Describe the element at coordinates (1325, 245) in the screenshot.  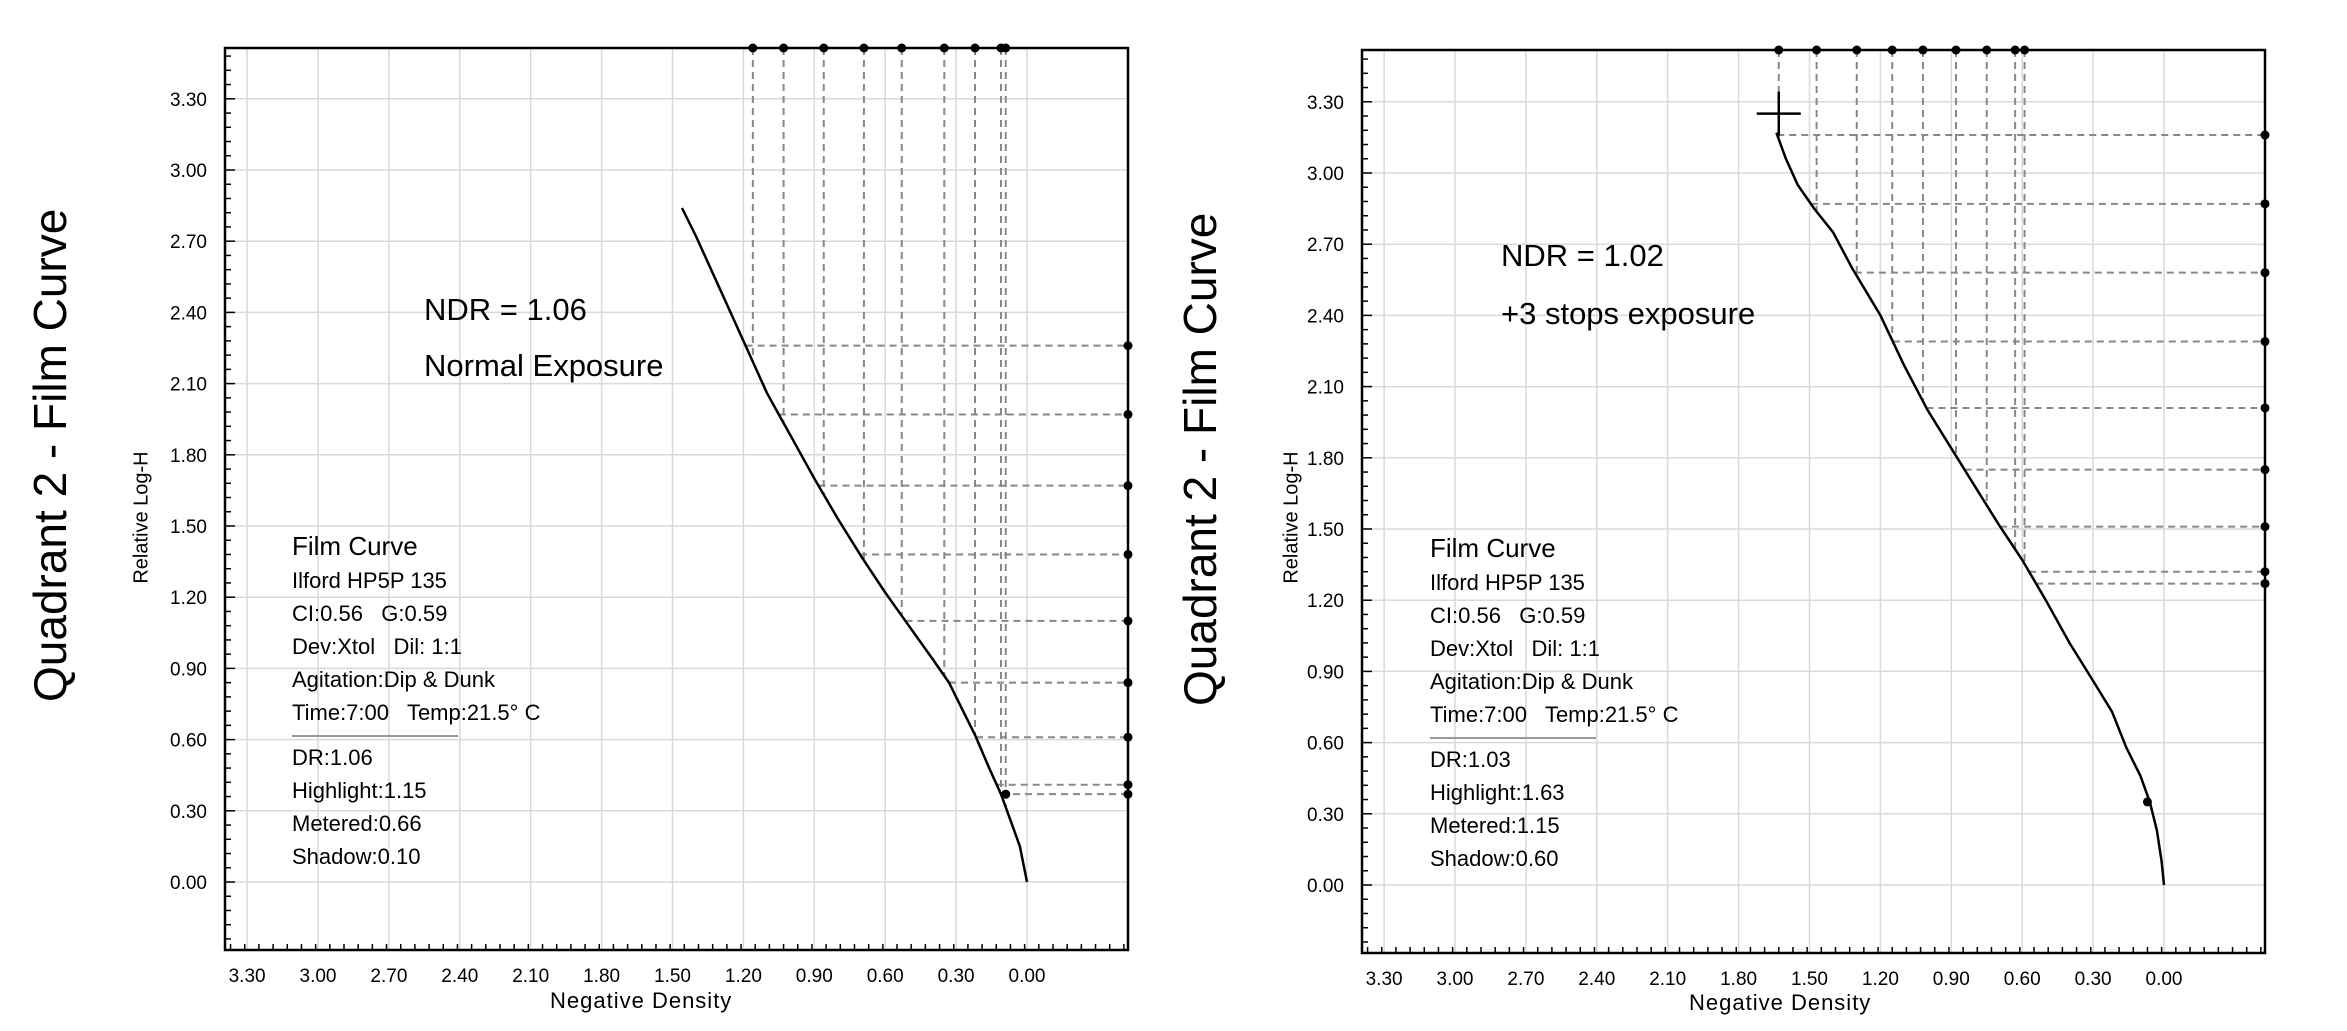
I see `y-tick-label: 2.70` at that location.